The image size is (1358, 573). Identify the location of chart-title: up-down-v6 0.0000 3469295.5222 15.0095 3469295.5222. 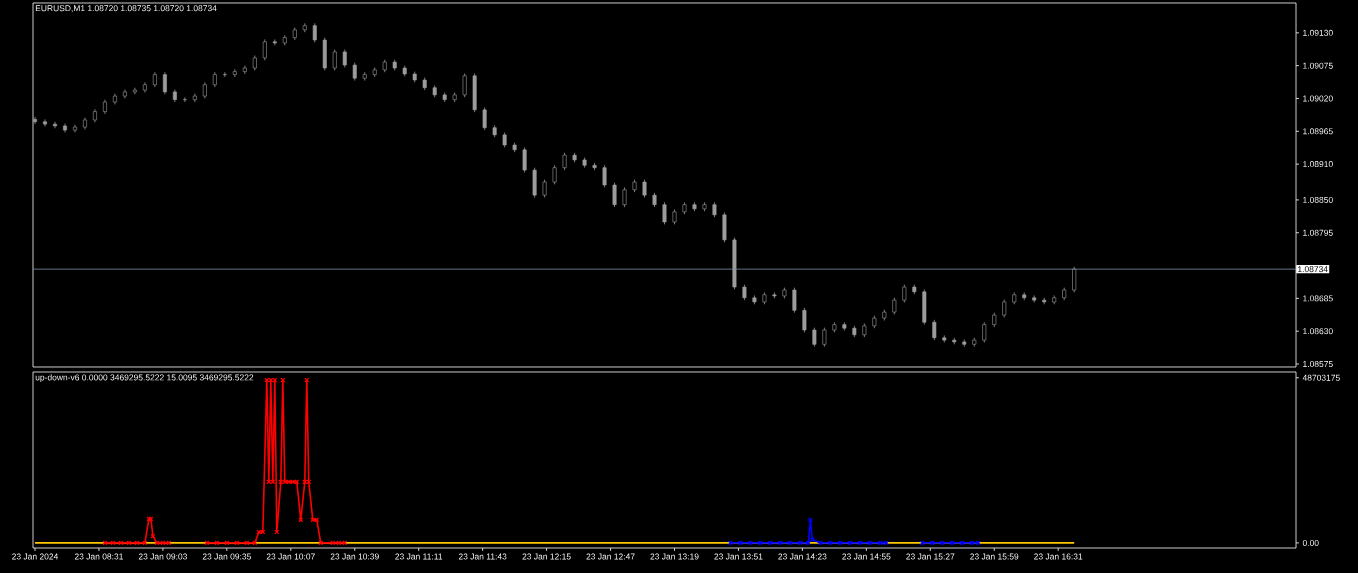
(144, 378).